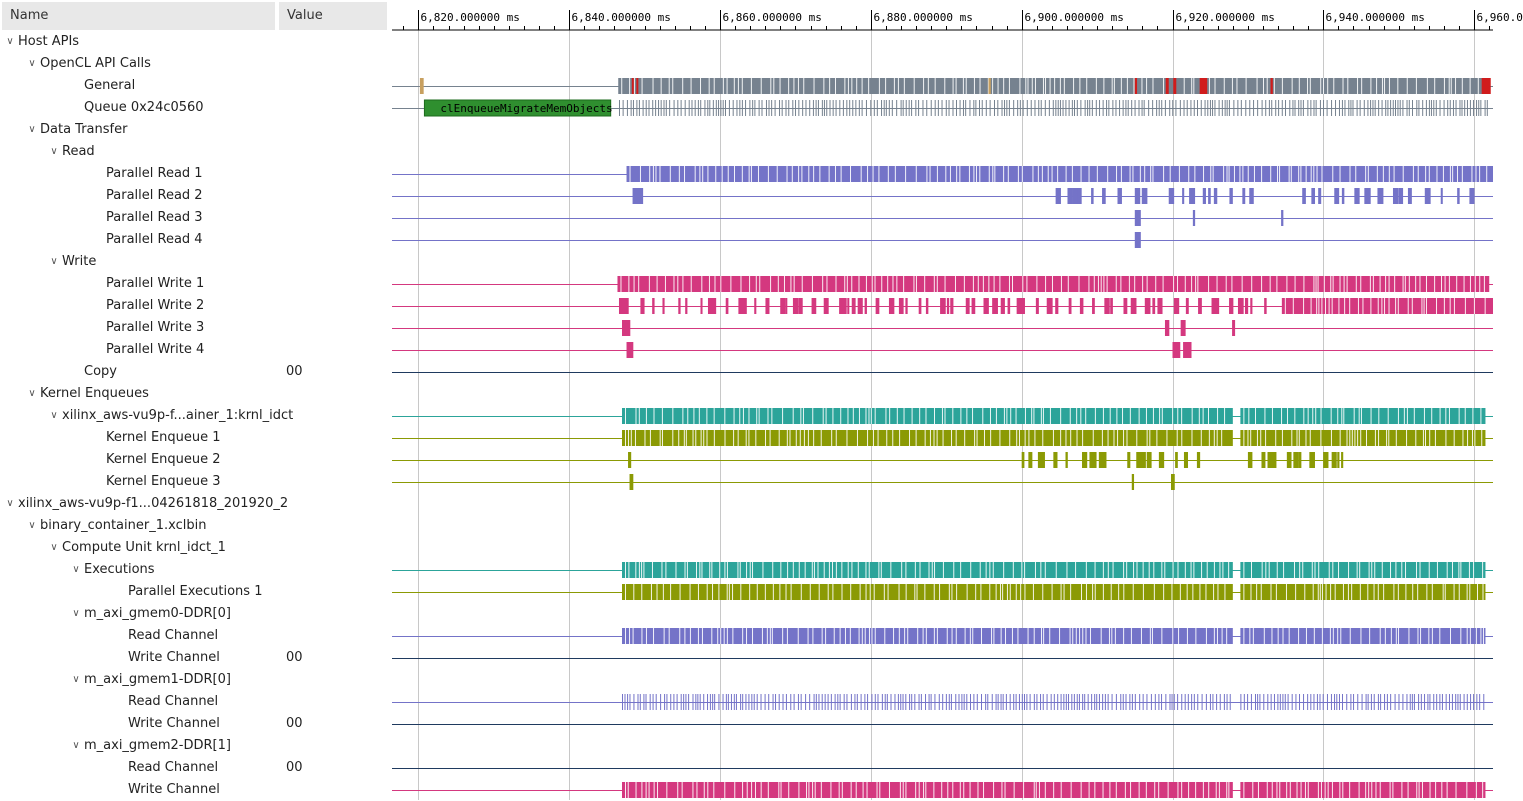 The width and height of the screenshot is (1523, 801). I want to click on tree-row-kernel-enqueue-3: Kernel Enqueue 3, so click(195, 482).